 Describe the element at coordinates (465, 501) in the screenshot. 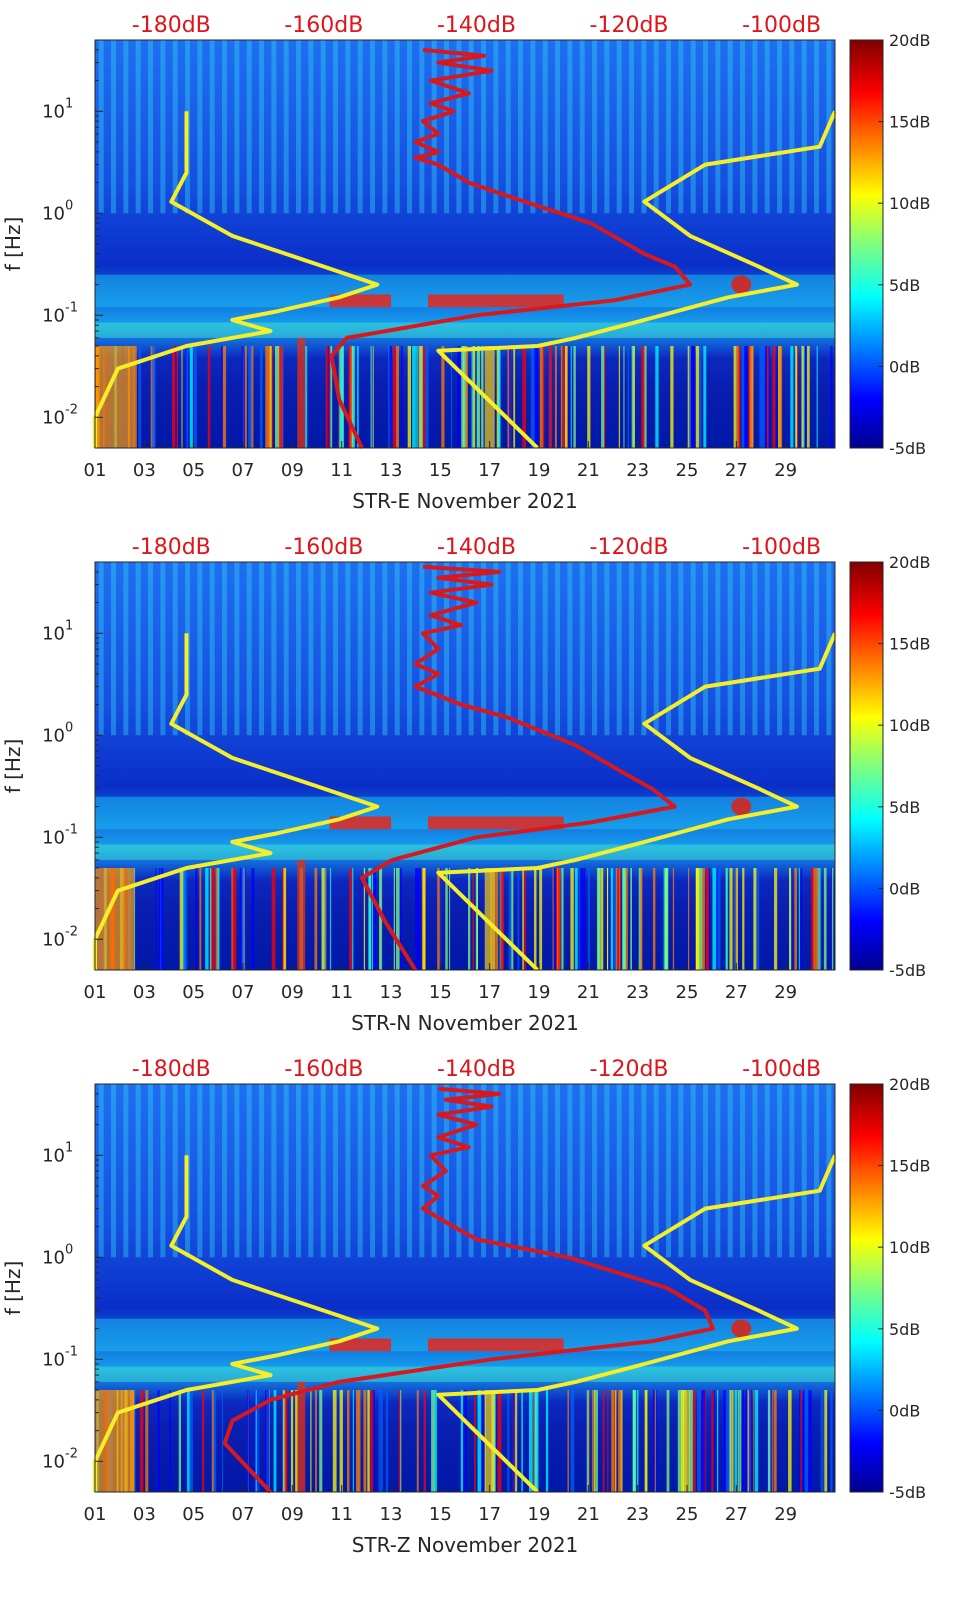

I see `x-axis-label: STR-E November 2021` at that location.